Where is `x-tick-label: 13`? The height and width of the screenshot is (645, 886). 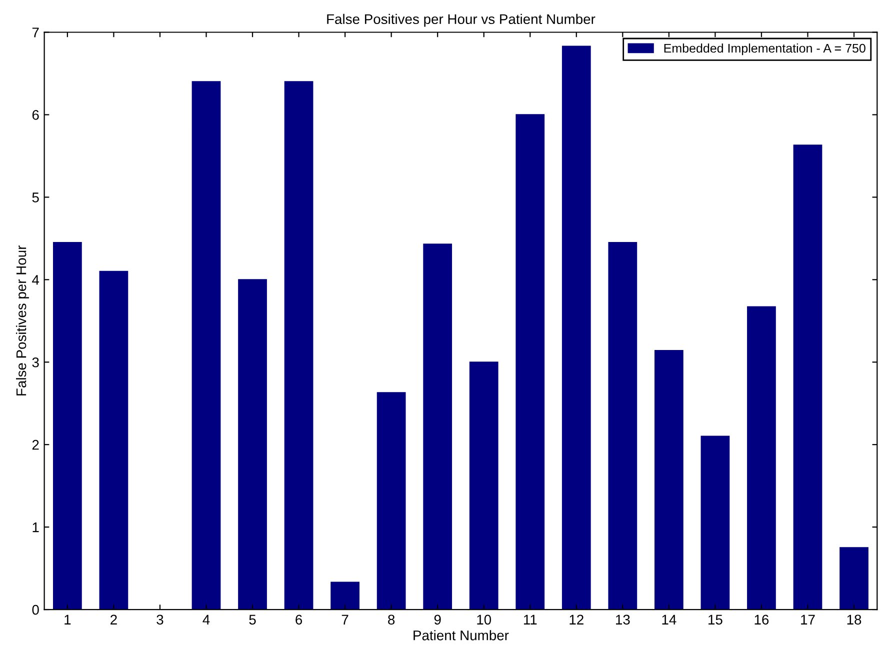
x-tick-label: 13 is located at coordinates (623, 619).